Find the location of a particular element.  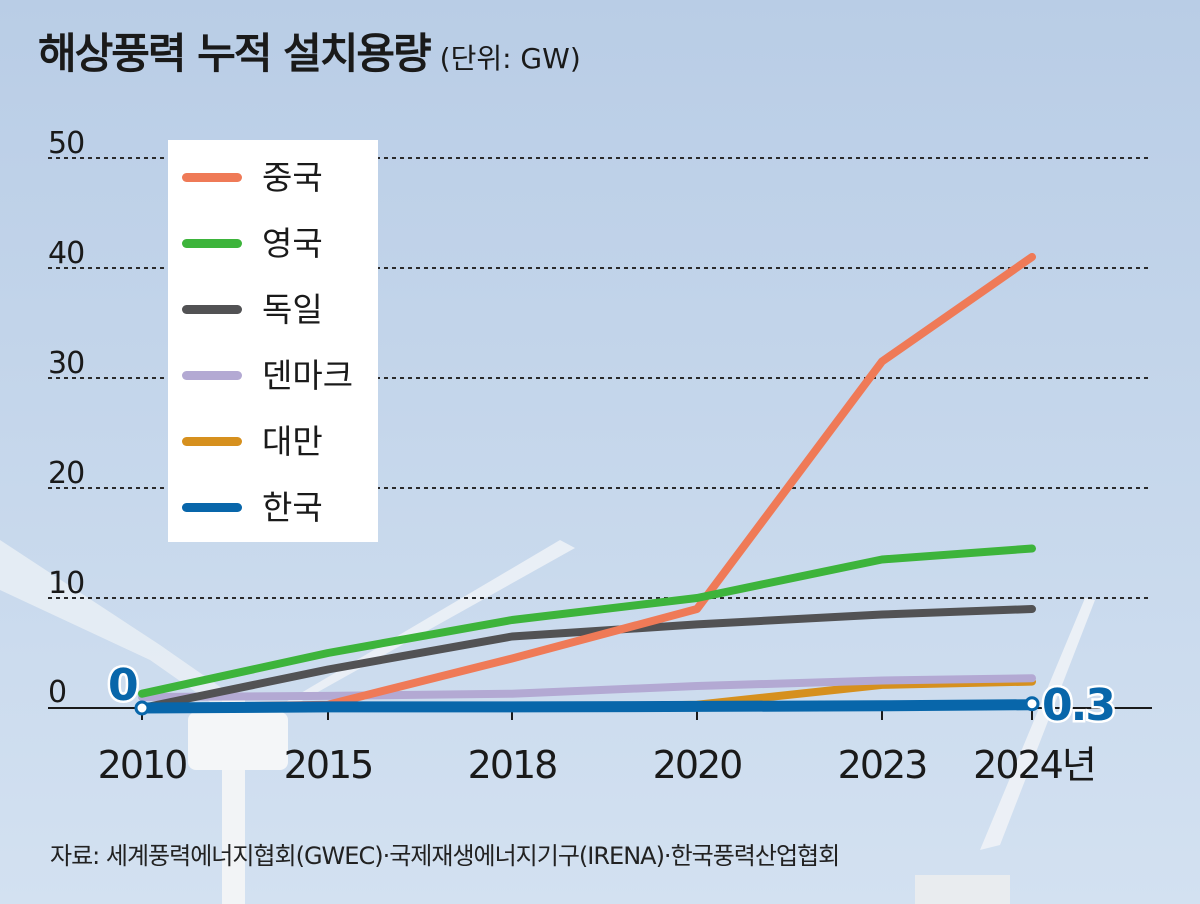

y-tick-label: 50 is located at coordinates (66, 143).